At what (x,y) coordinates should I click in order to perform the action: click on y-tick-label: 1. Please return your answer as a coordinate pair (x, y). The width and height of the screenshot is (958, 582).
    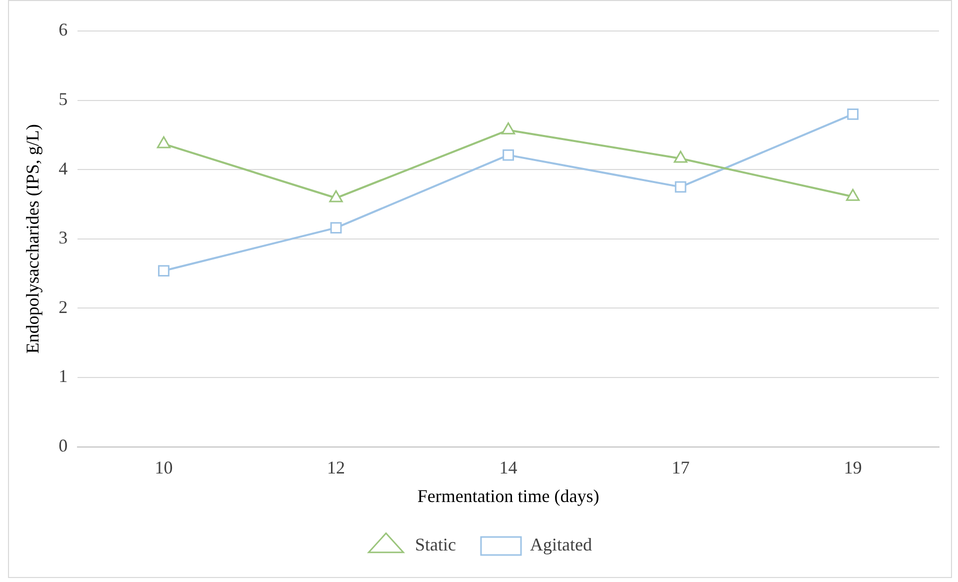
    Looking at the image, I should click on (63, 376).